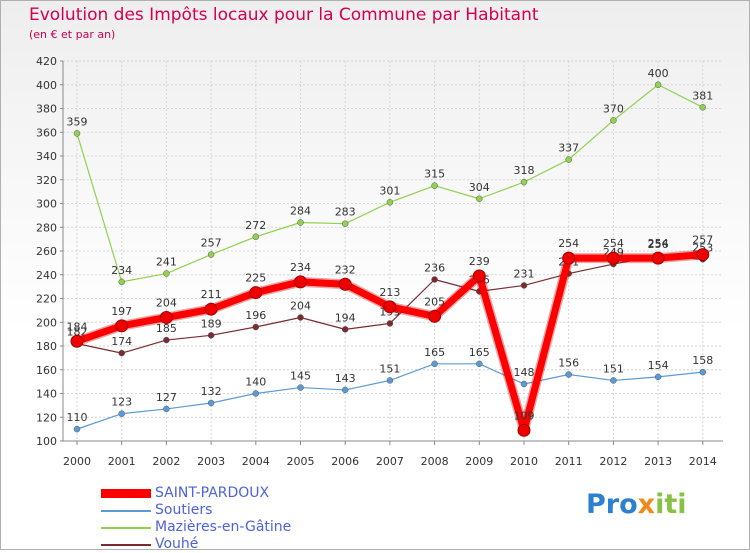  I want to click on data-point-soutiers-2010, so click(524, 384).